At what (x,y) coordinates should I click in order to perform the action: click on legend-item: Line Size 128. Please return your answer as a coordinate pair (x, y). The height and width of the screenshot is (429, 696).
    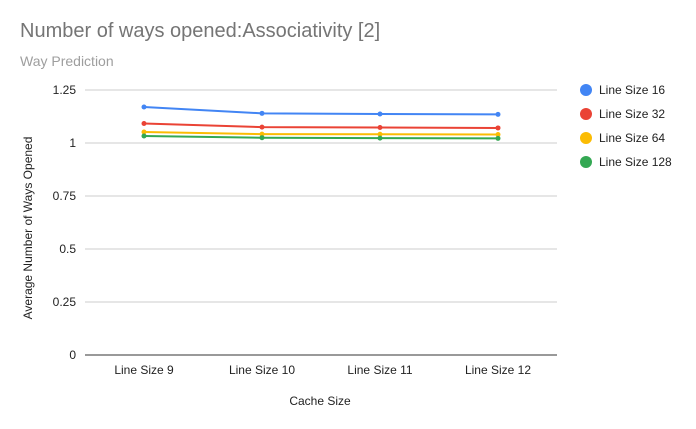
    Looking at the image, I should click on (626, 162).